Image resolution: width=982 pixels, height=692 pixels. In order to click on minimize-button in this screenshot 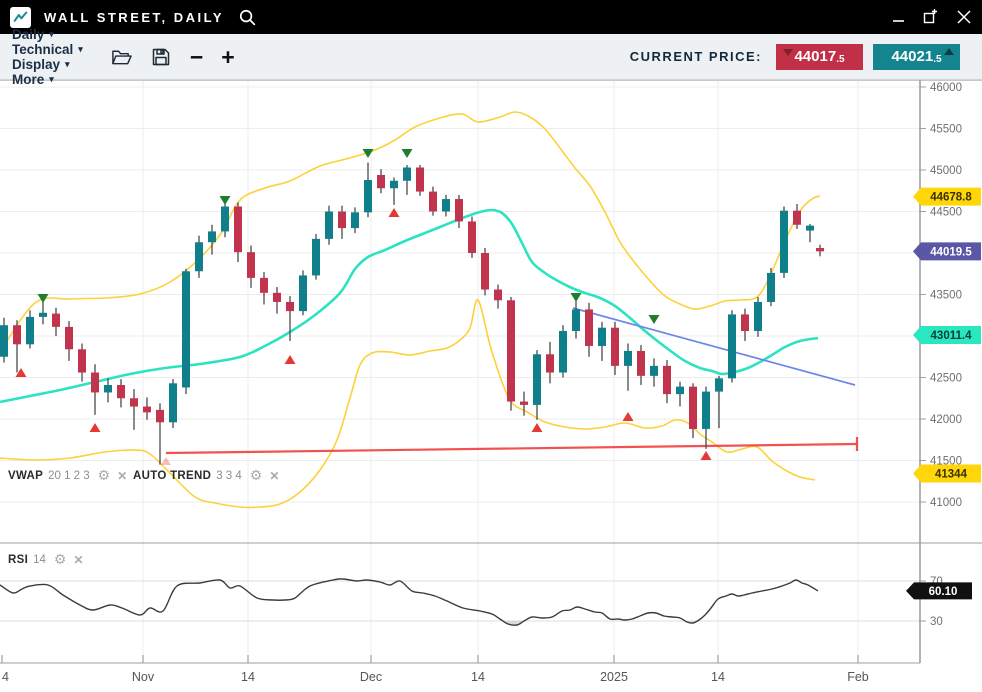, I will do `click(899, 17)`.